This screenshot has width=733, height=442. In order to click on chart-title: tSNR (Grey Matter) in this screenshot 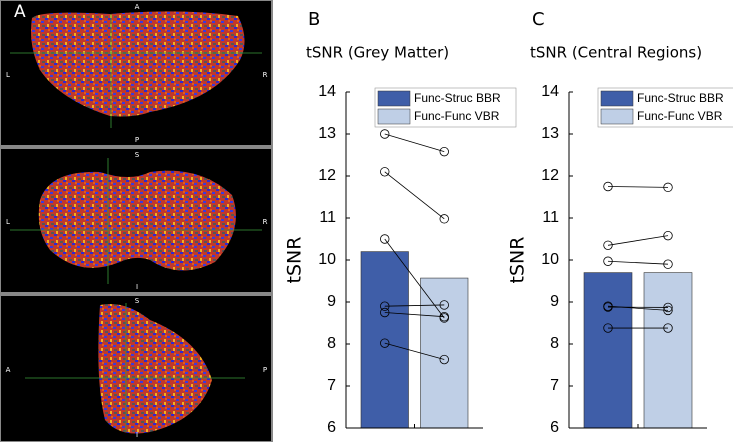, I will do `click(377, 53)`.